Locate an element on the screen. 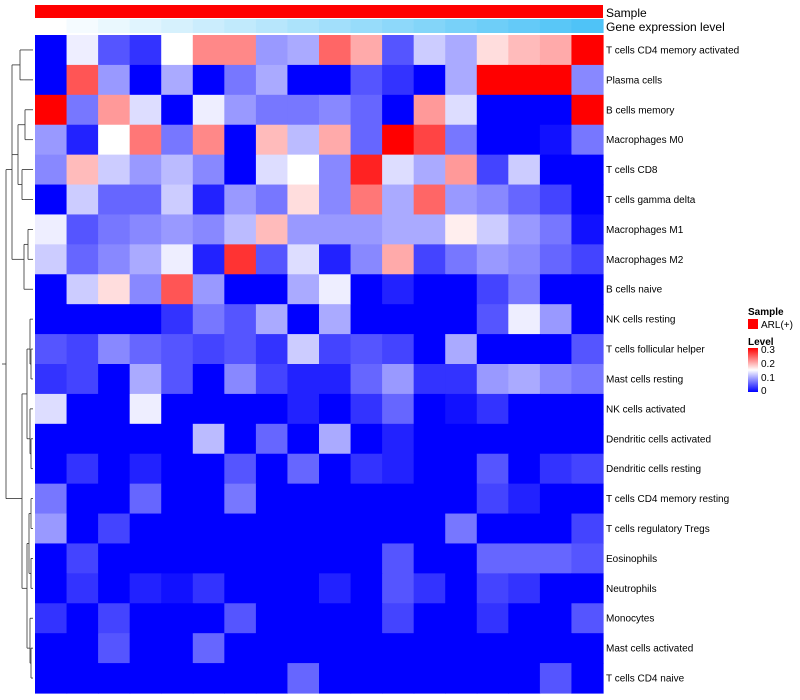 The width and height of the screenshot is (800, 700). legend: Sample ARL(+) Level 0.3 0.2 0.1 0 is located at coordinates (770, 352).